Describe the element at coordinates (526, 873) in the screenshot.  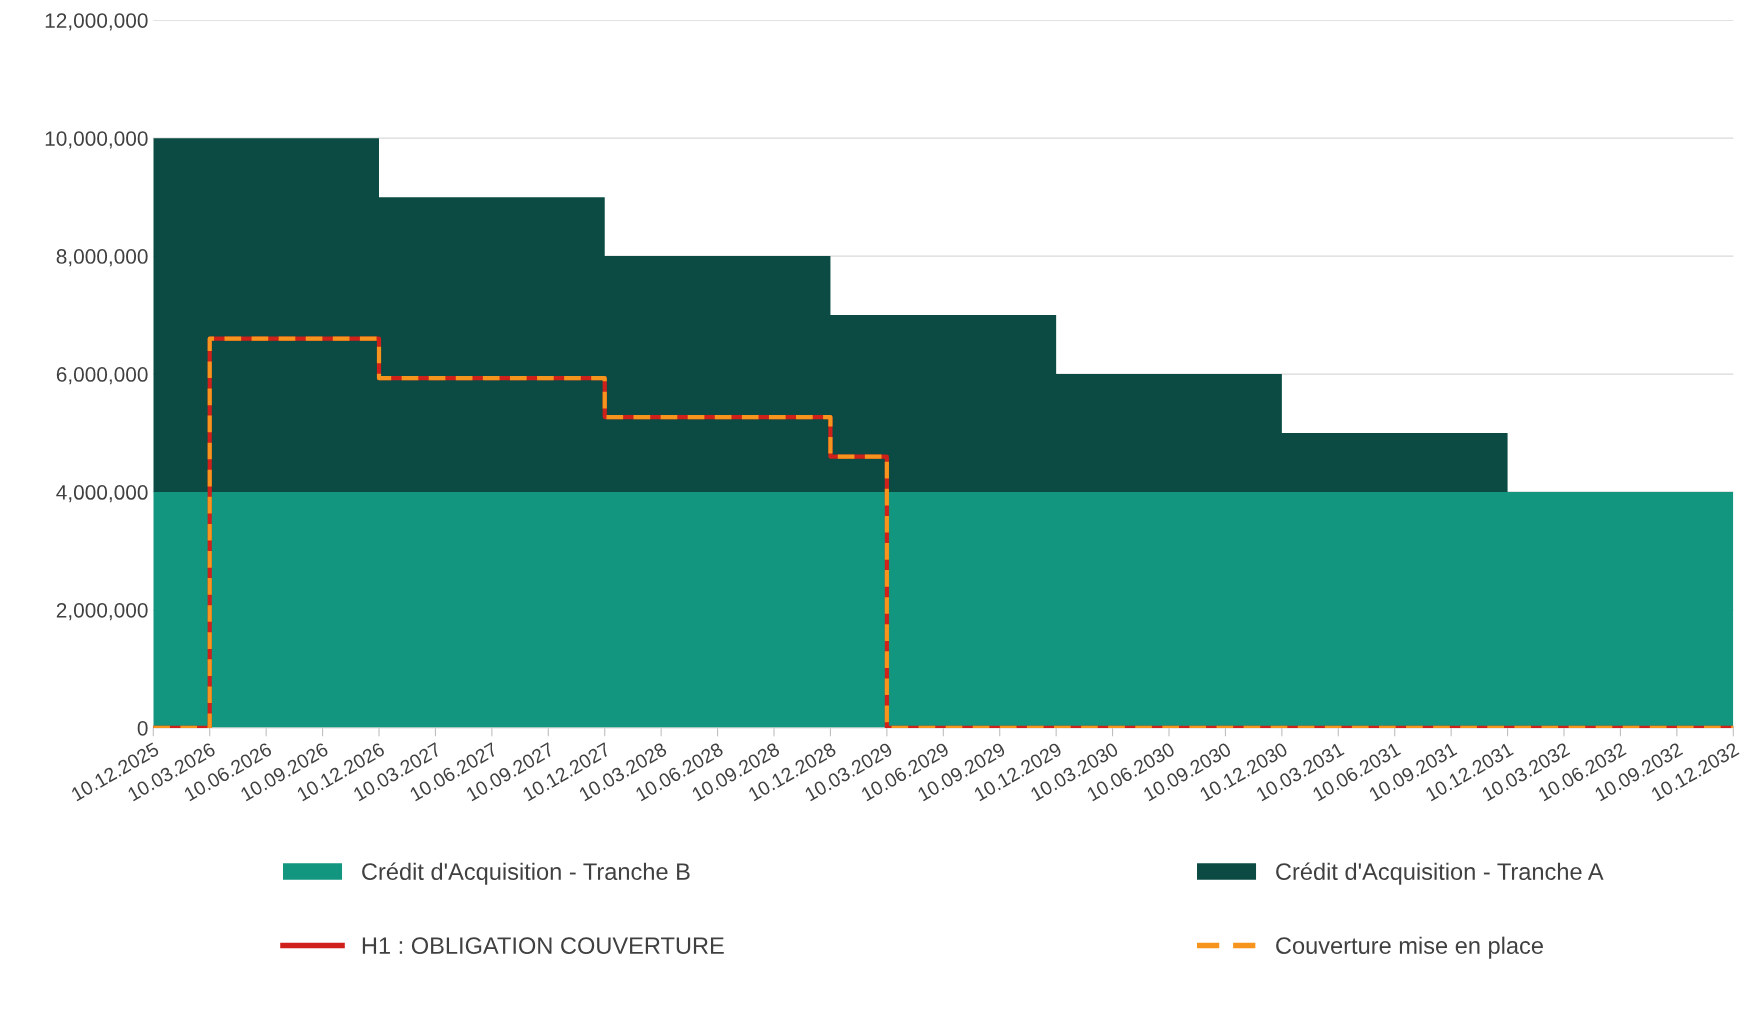
I see `legend-label: Crédit d'Acquisition - Tranche B` at that location.